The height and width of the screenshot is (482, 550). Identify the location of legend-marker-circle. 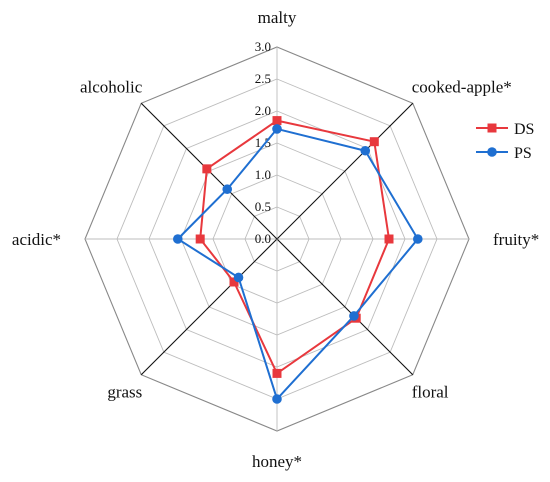
(492, 152).